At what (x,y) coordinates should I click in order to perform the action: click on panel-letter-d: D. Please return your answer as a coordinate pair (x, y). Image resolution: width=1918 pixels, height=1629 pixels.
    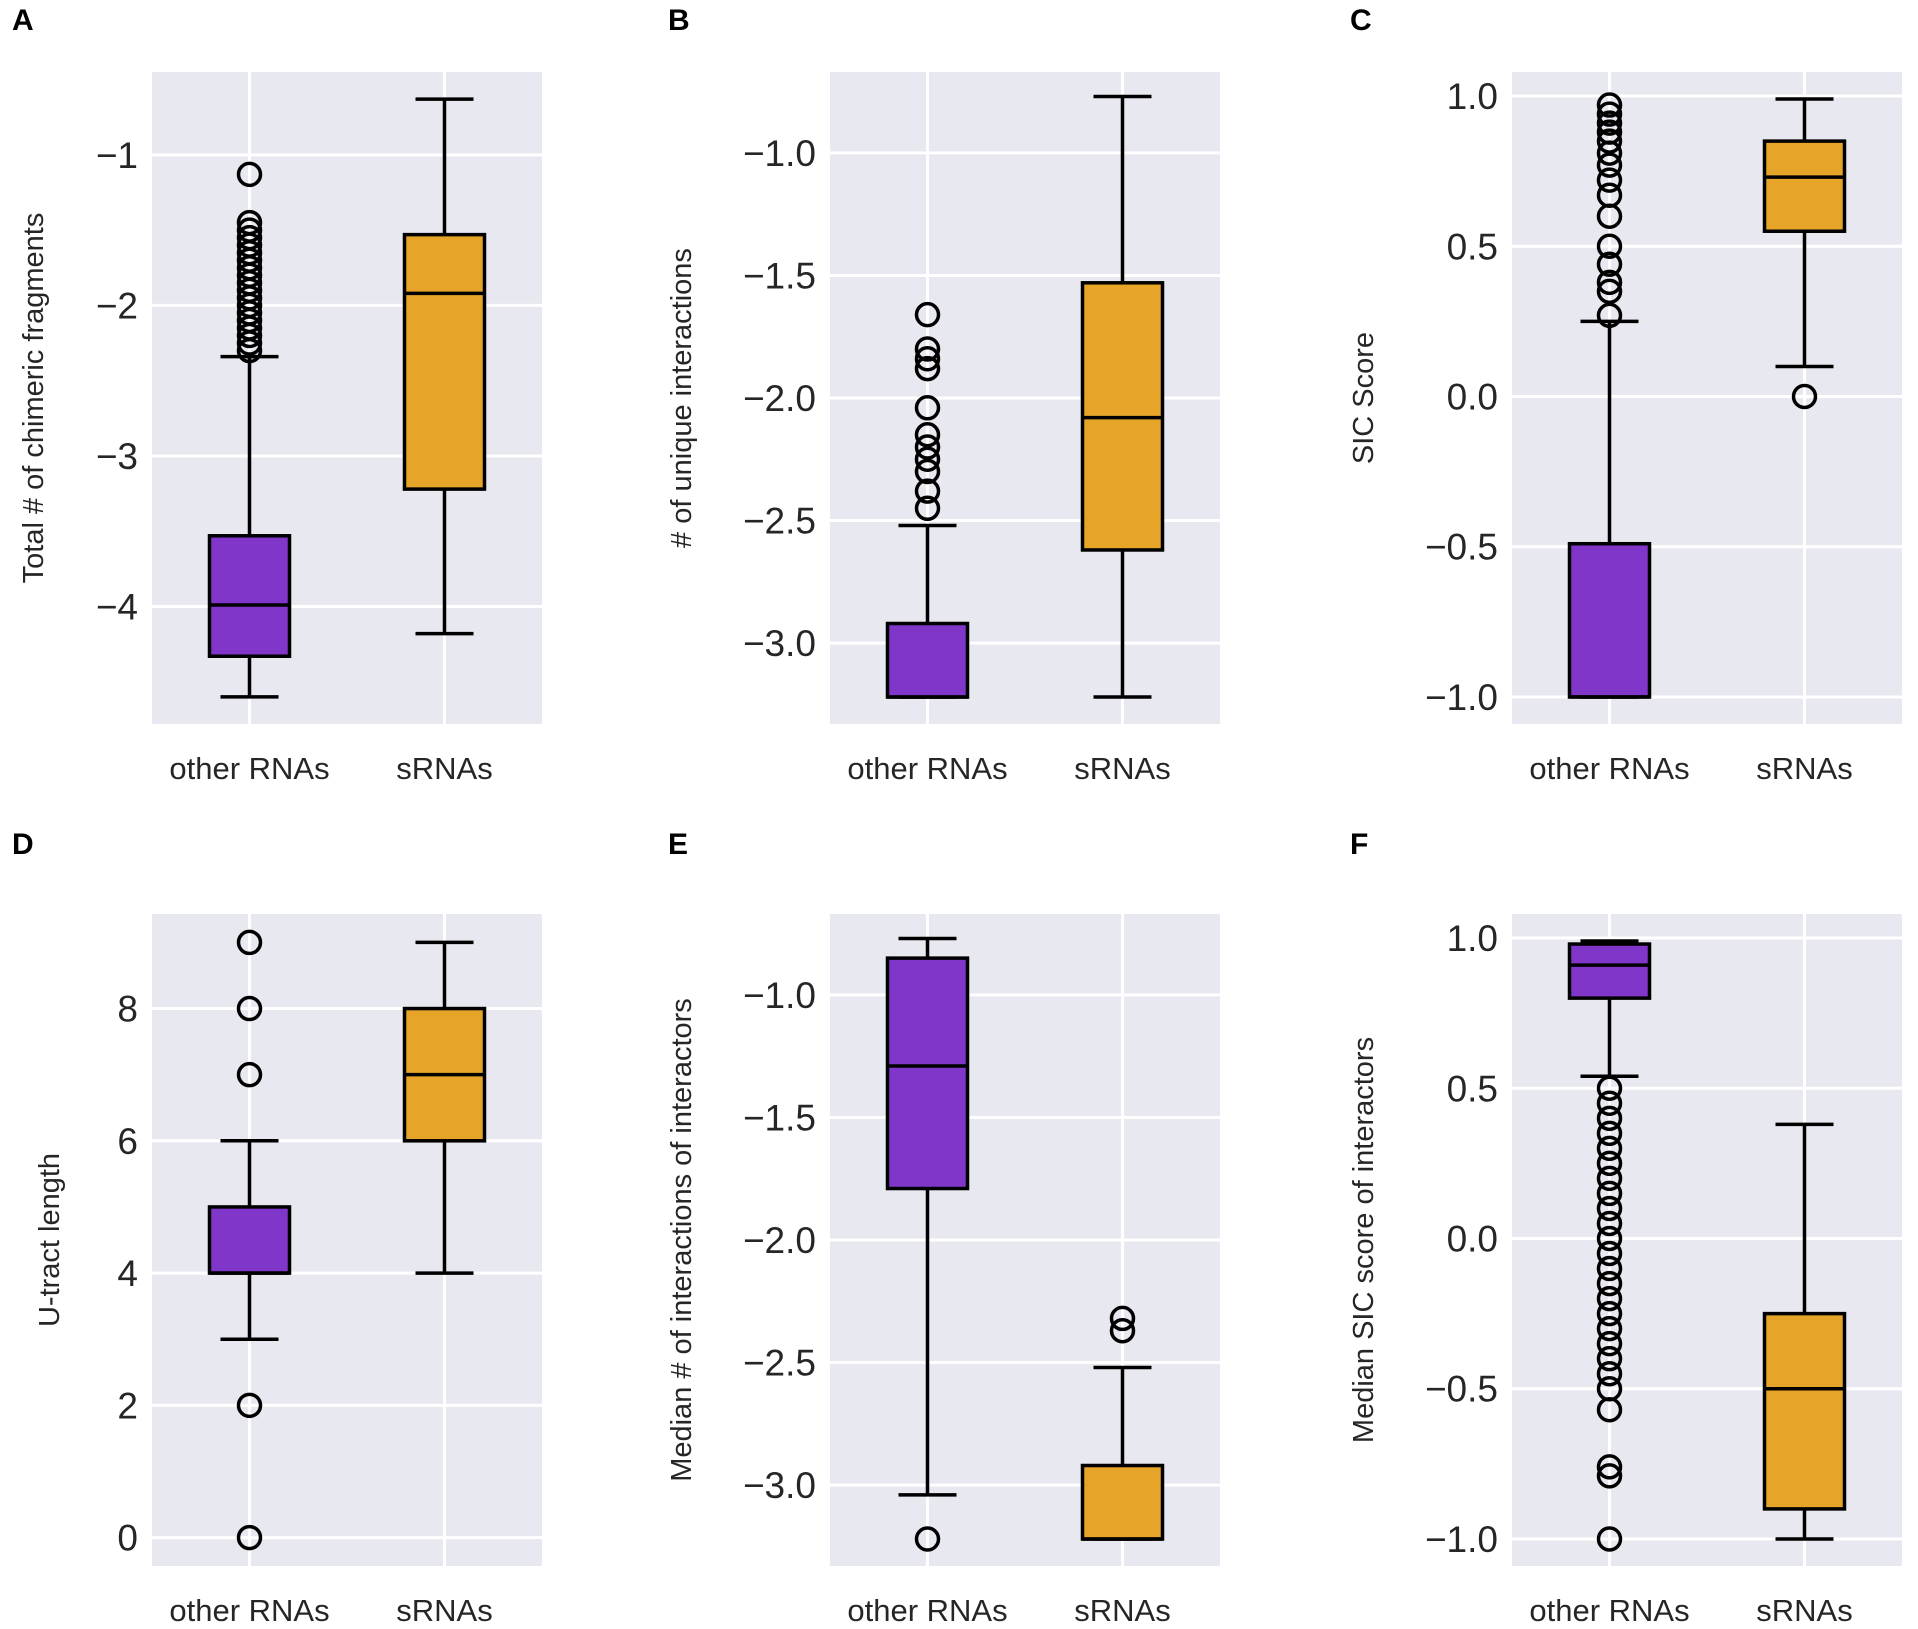
    Looking at the image, I should click on (23, 844).